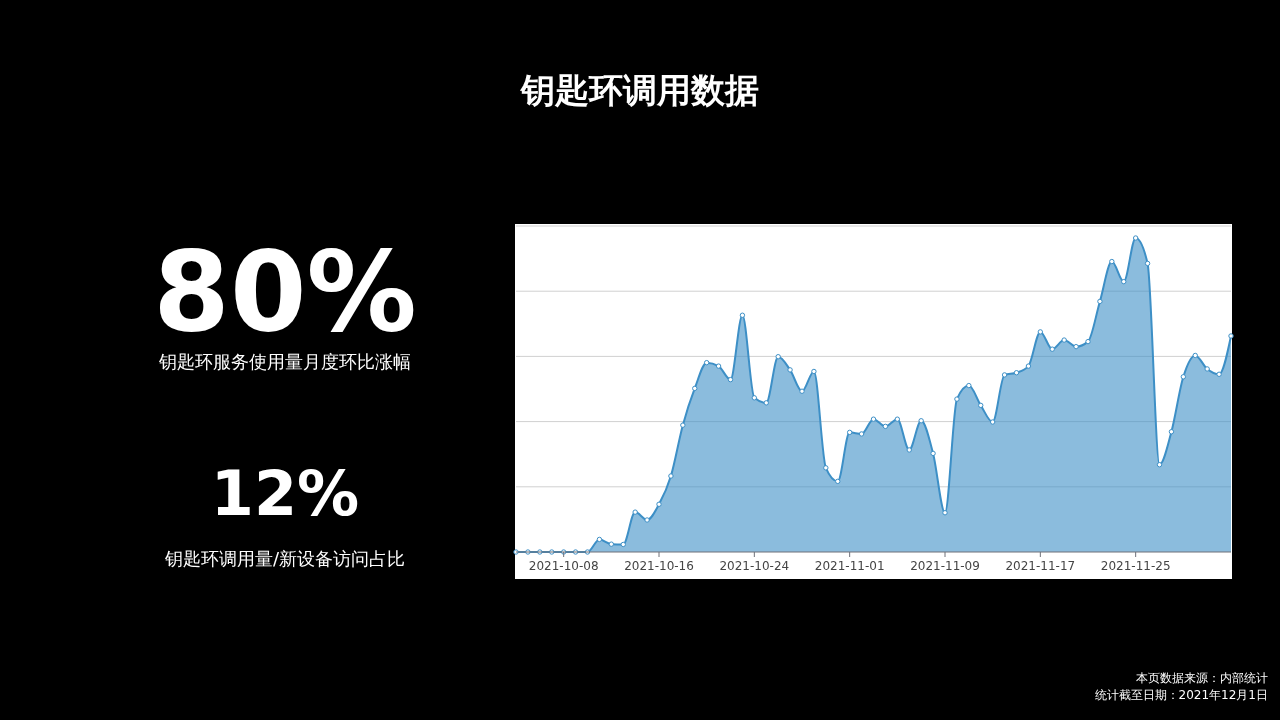  What do you see at coordinates (754, 566) in the screenshot?
I see `x-tick-label: 2021-10-24` at bounding box center [754, 566].